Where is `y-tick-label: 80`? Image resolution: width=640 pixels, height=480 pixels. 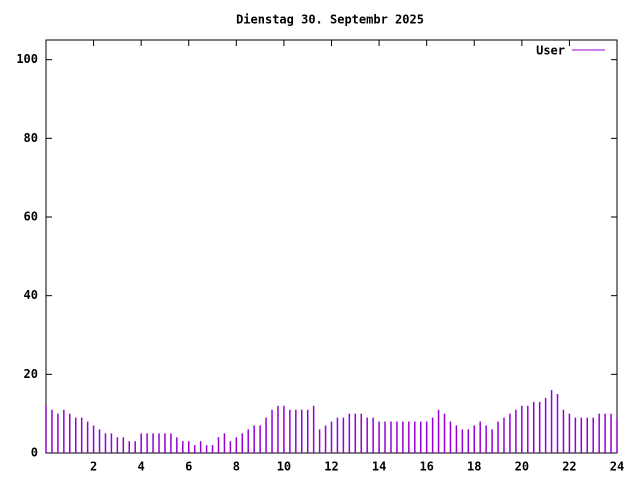 y-tick-label: 80 is located at coordinates (31, 138).